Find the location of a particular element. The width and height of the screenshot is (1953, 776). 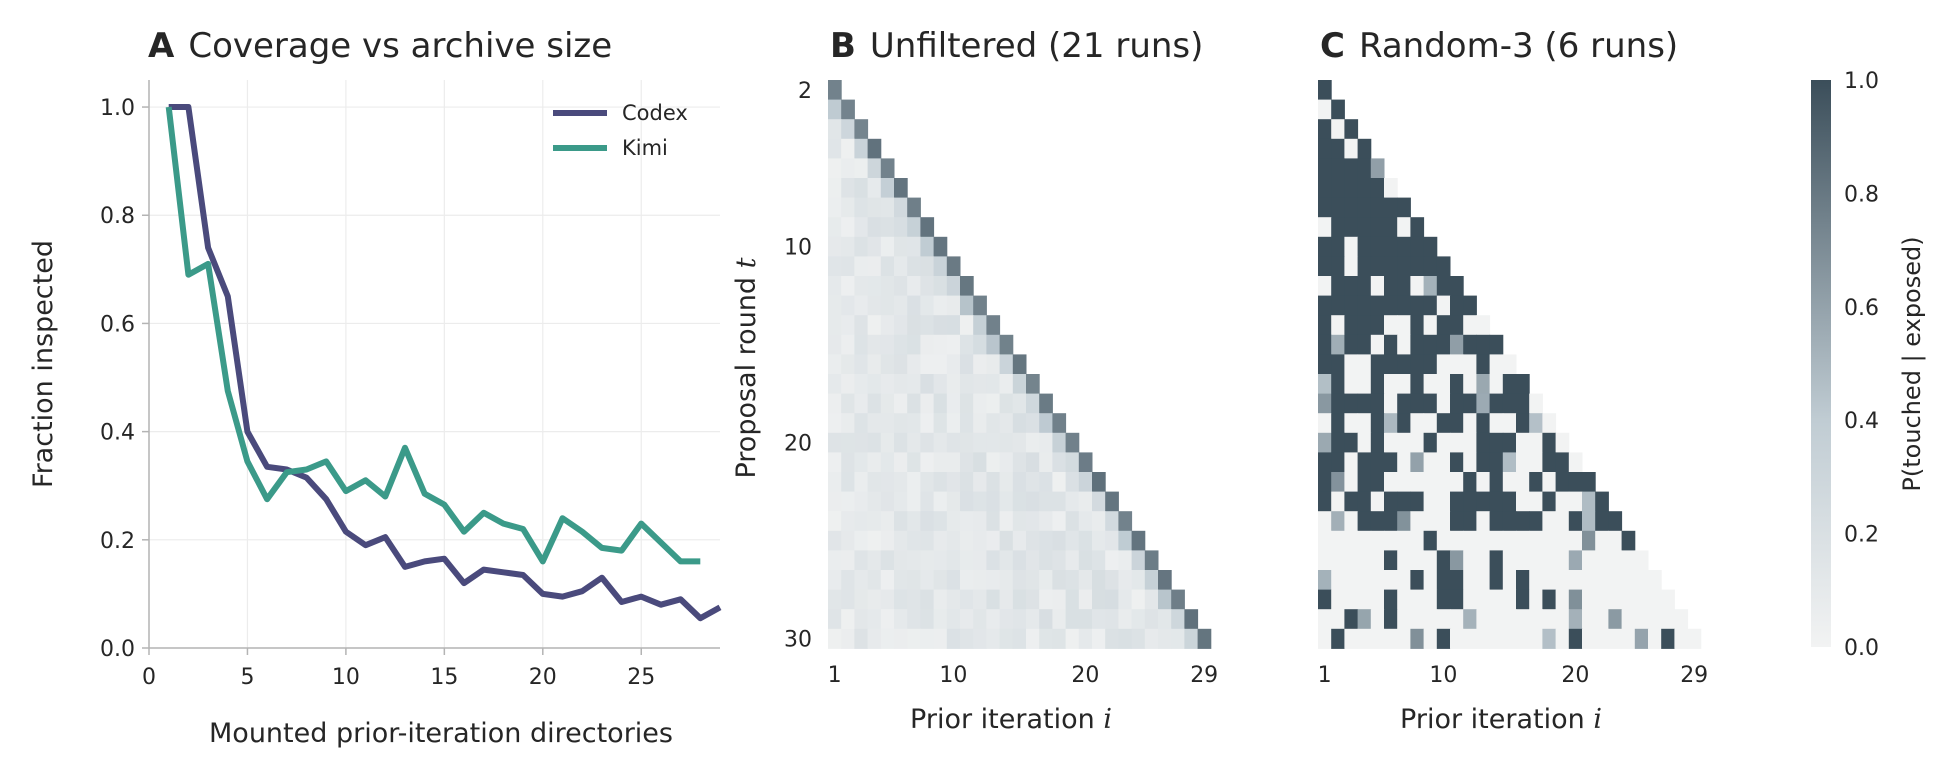

y-tick-label: 0.8 is located at coordinates (117, 216).